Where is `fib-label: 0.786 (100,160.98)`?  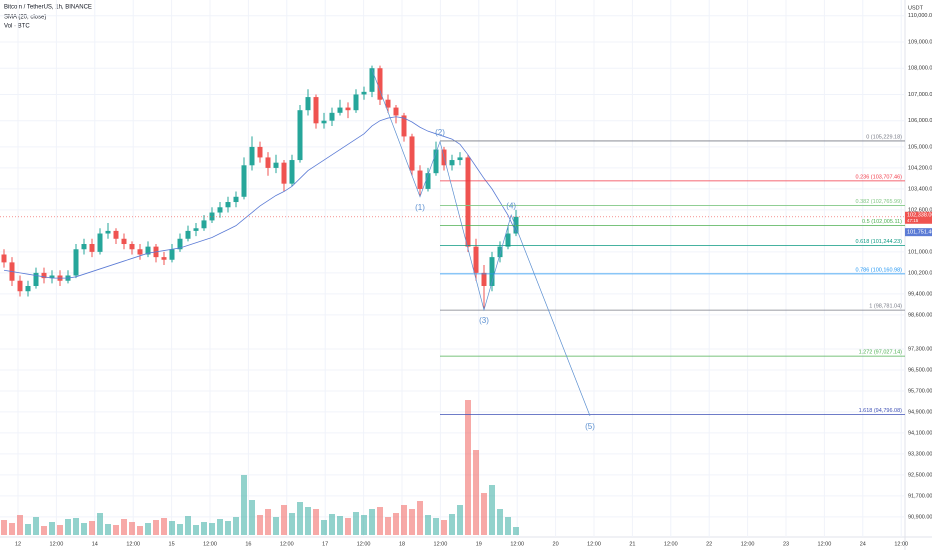 fib-label: 0.786 (100,160.98) is located at coordinates (879, 270).